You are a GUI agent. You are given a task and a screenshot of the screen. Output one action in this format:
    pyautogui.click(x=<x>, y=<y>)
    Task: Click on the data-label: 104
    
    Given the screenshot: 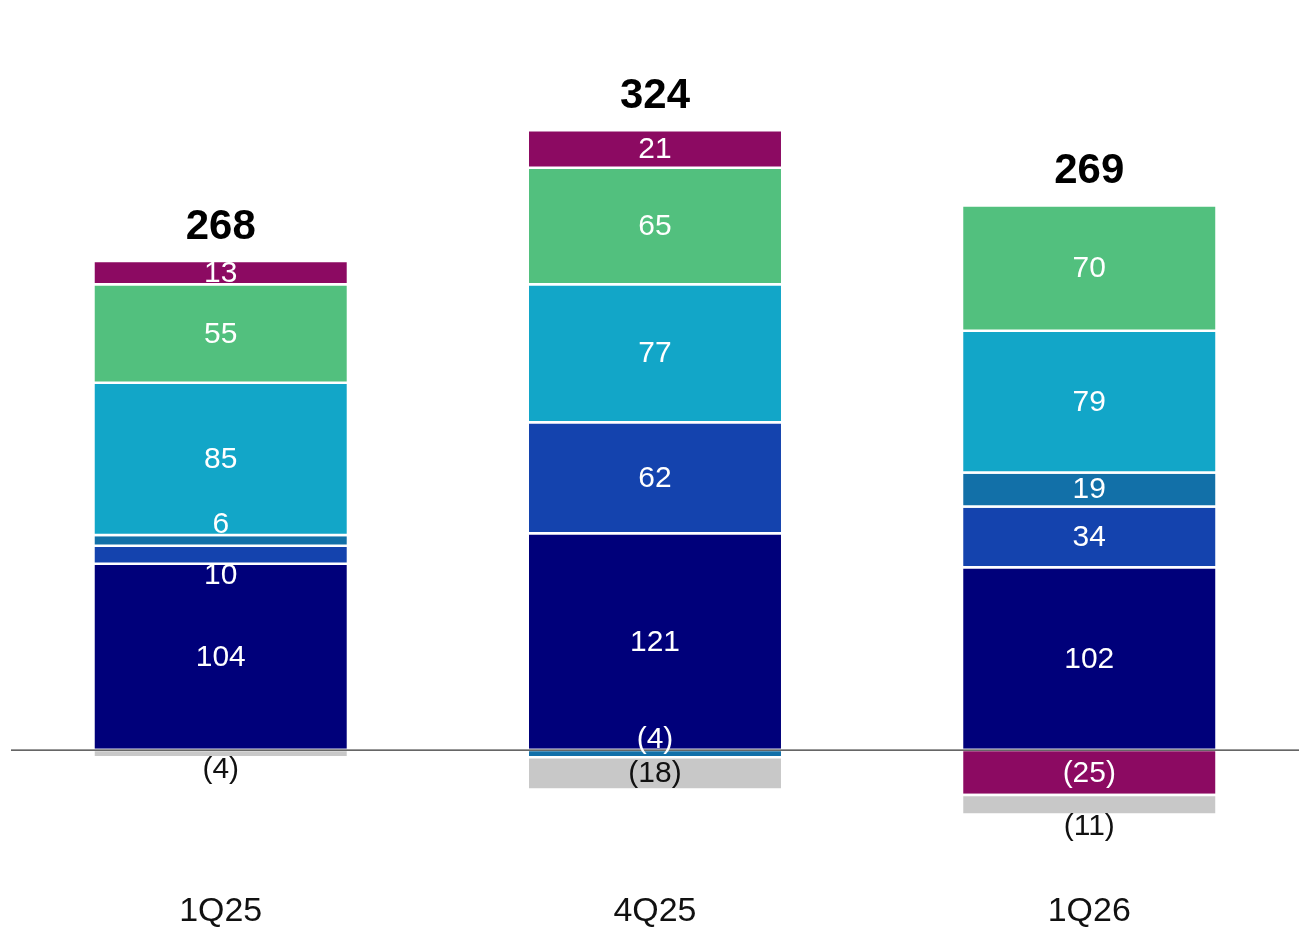 What is the action you would take?
    pyautogui.click(x=220, y=655)
    